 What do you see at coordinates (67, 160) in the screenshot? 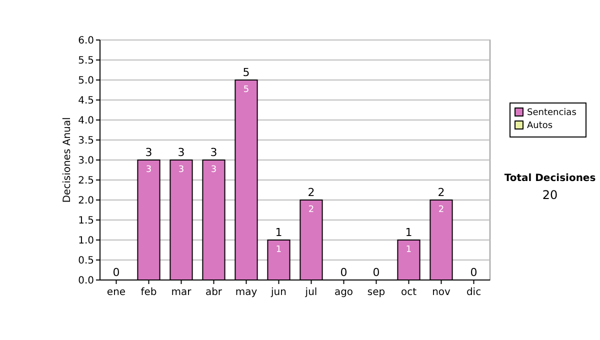
I see `y-axis-title: Decisiones Anual` at bounding box center [67, 160].